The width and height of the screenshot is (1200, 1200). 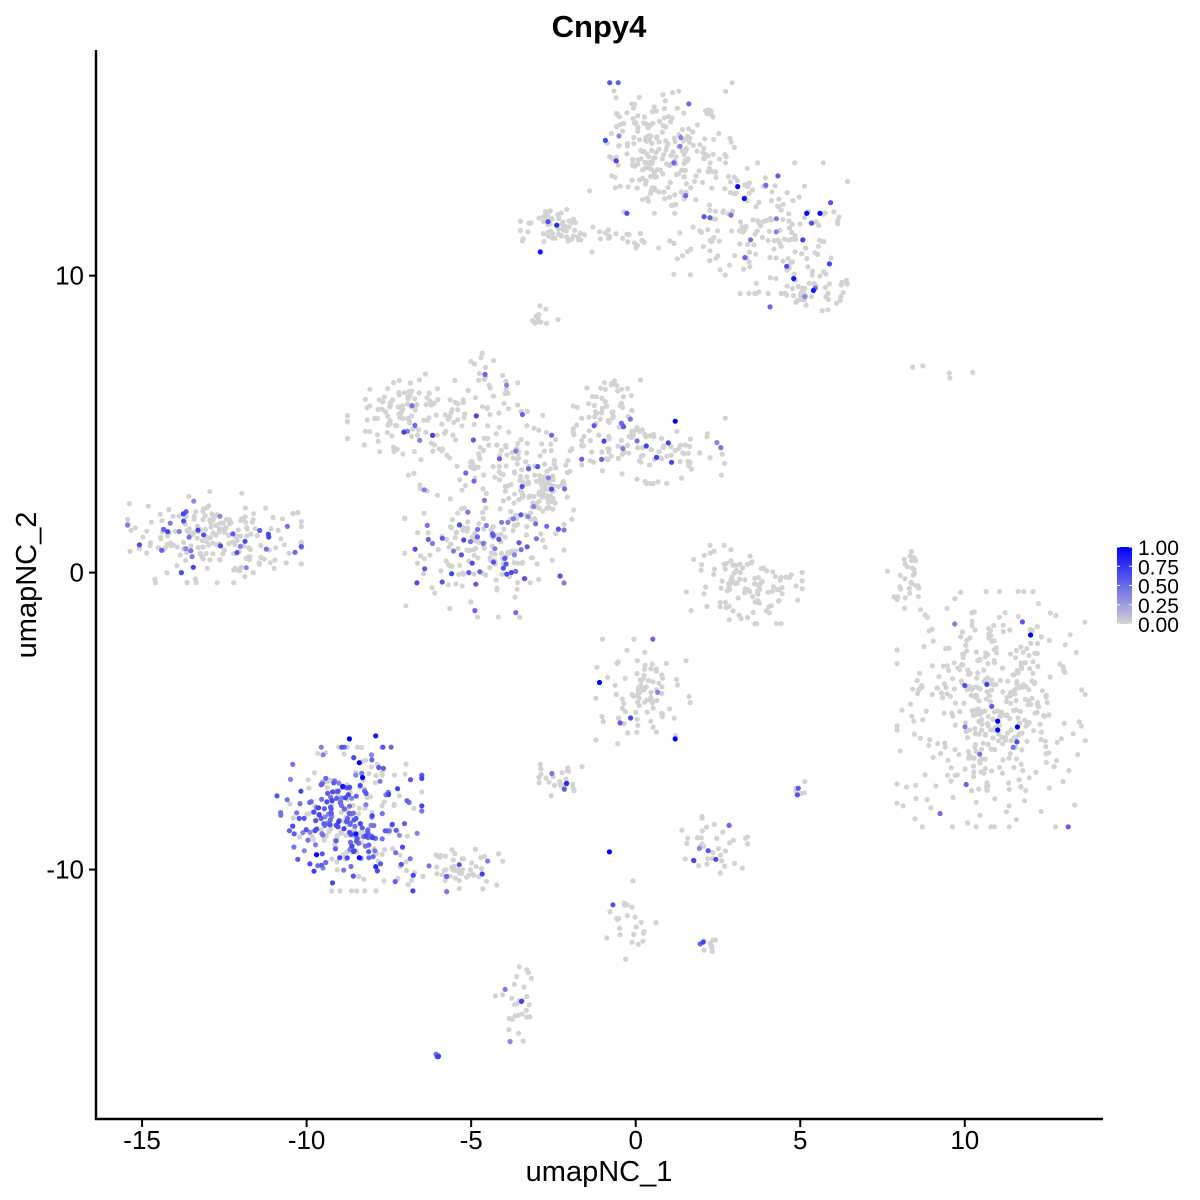 What do you see at coordinates (307, 1140) in the screenshot?
I see `x-tick-label: -10` at bounding box center [307, 1140].